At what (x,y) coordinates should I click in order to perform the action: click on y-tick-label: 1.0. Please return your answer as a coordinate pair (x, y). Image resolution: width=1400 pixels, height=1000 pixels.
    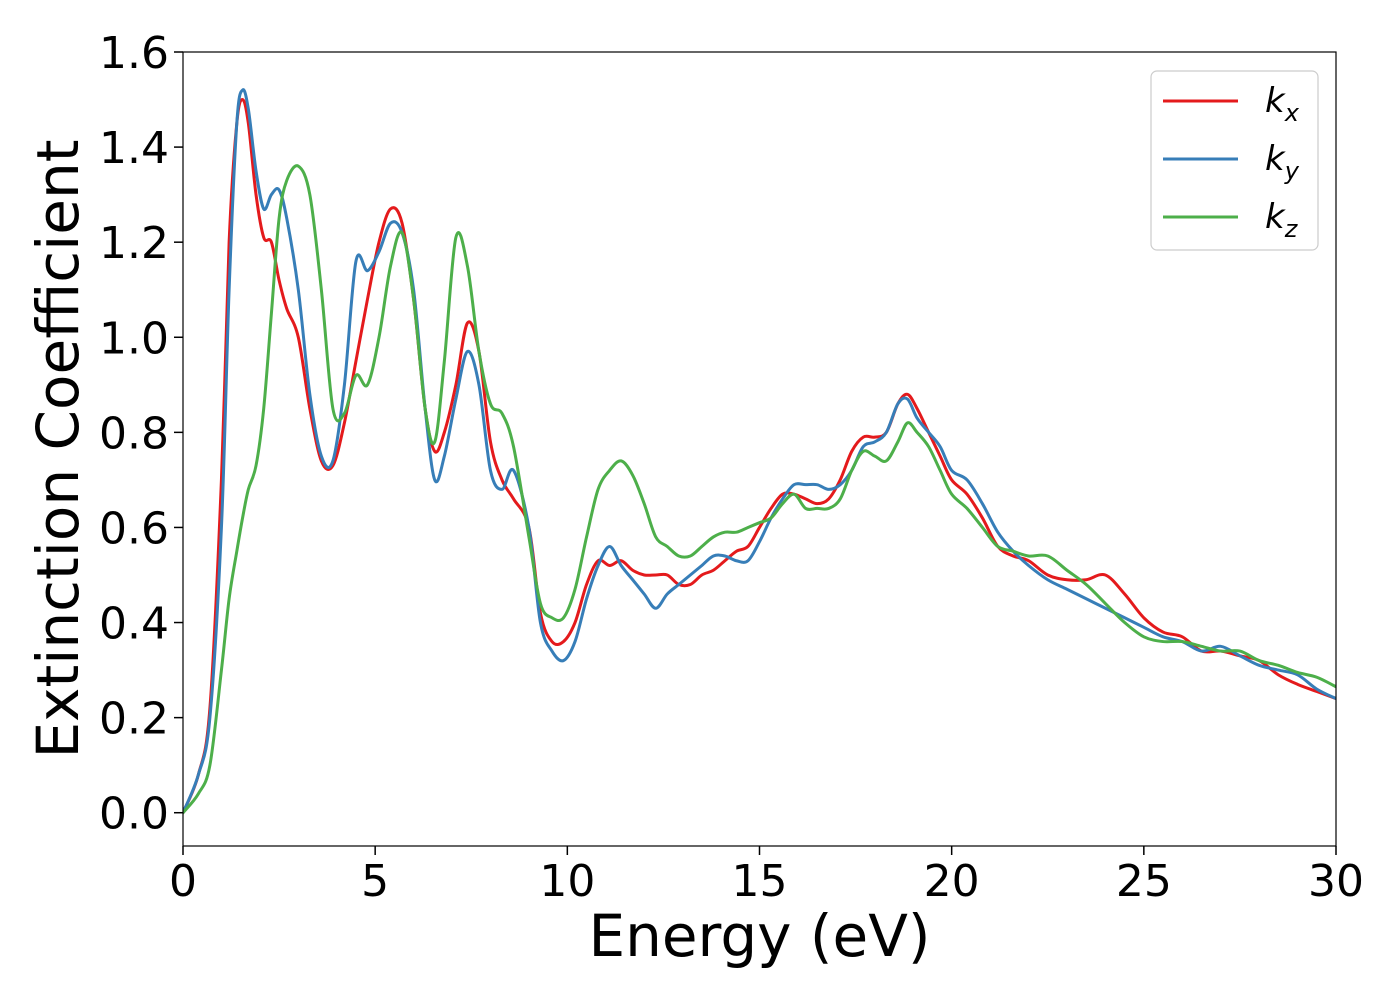
    Looking at the image, I should click on (134, 338).